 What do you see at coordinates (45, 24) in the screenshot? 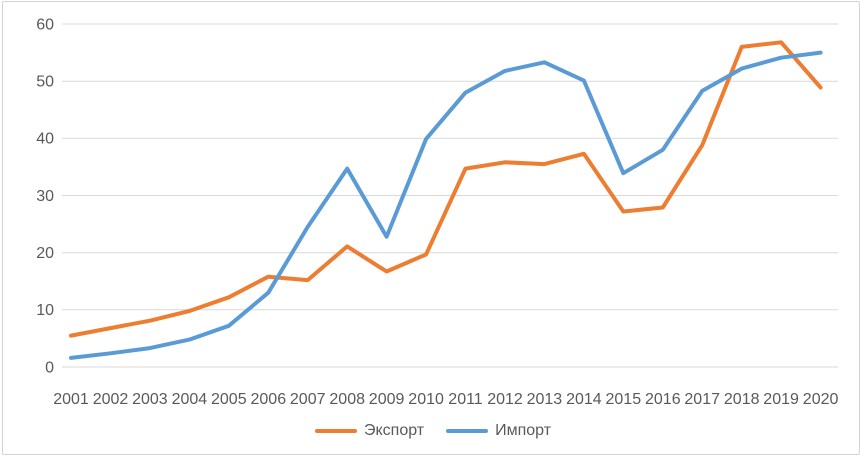
I see `y-axis-tick-label: 60` at bounding box center [45, 24].